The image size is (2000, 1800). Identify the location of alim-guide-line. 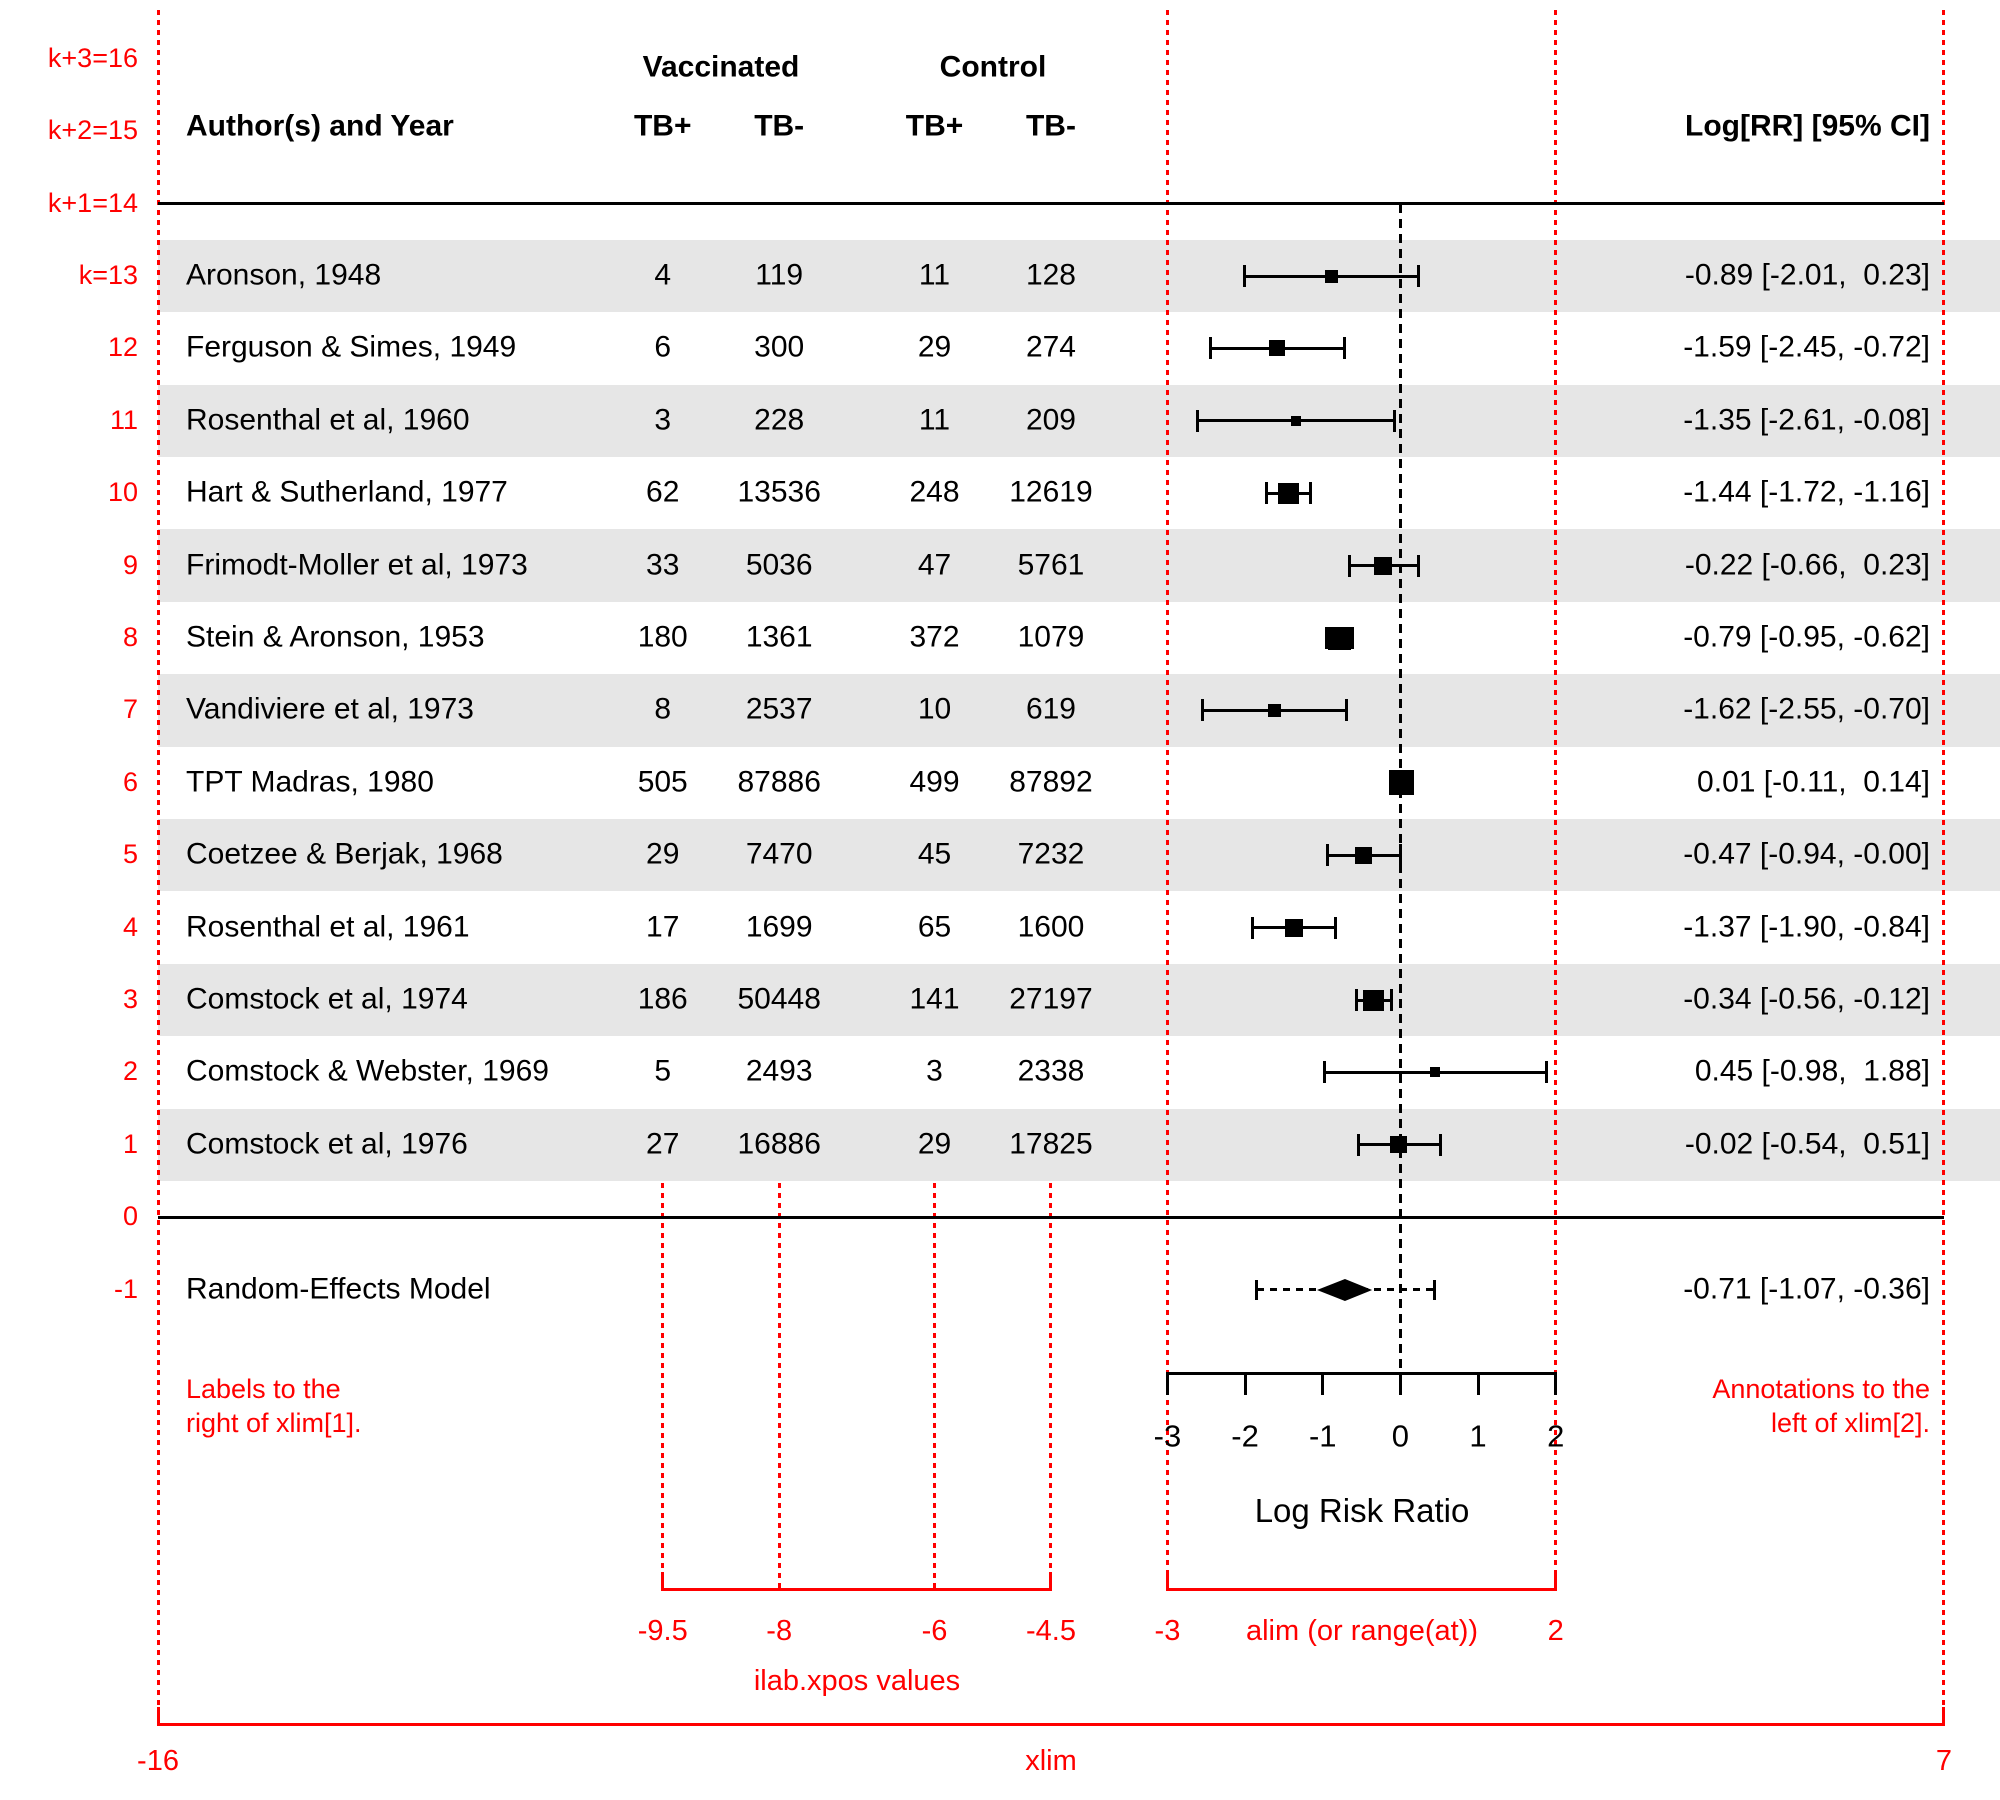
(1167, 799).